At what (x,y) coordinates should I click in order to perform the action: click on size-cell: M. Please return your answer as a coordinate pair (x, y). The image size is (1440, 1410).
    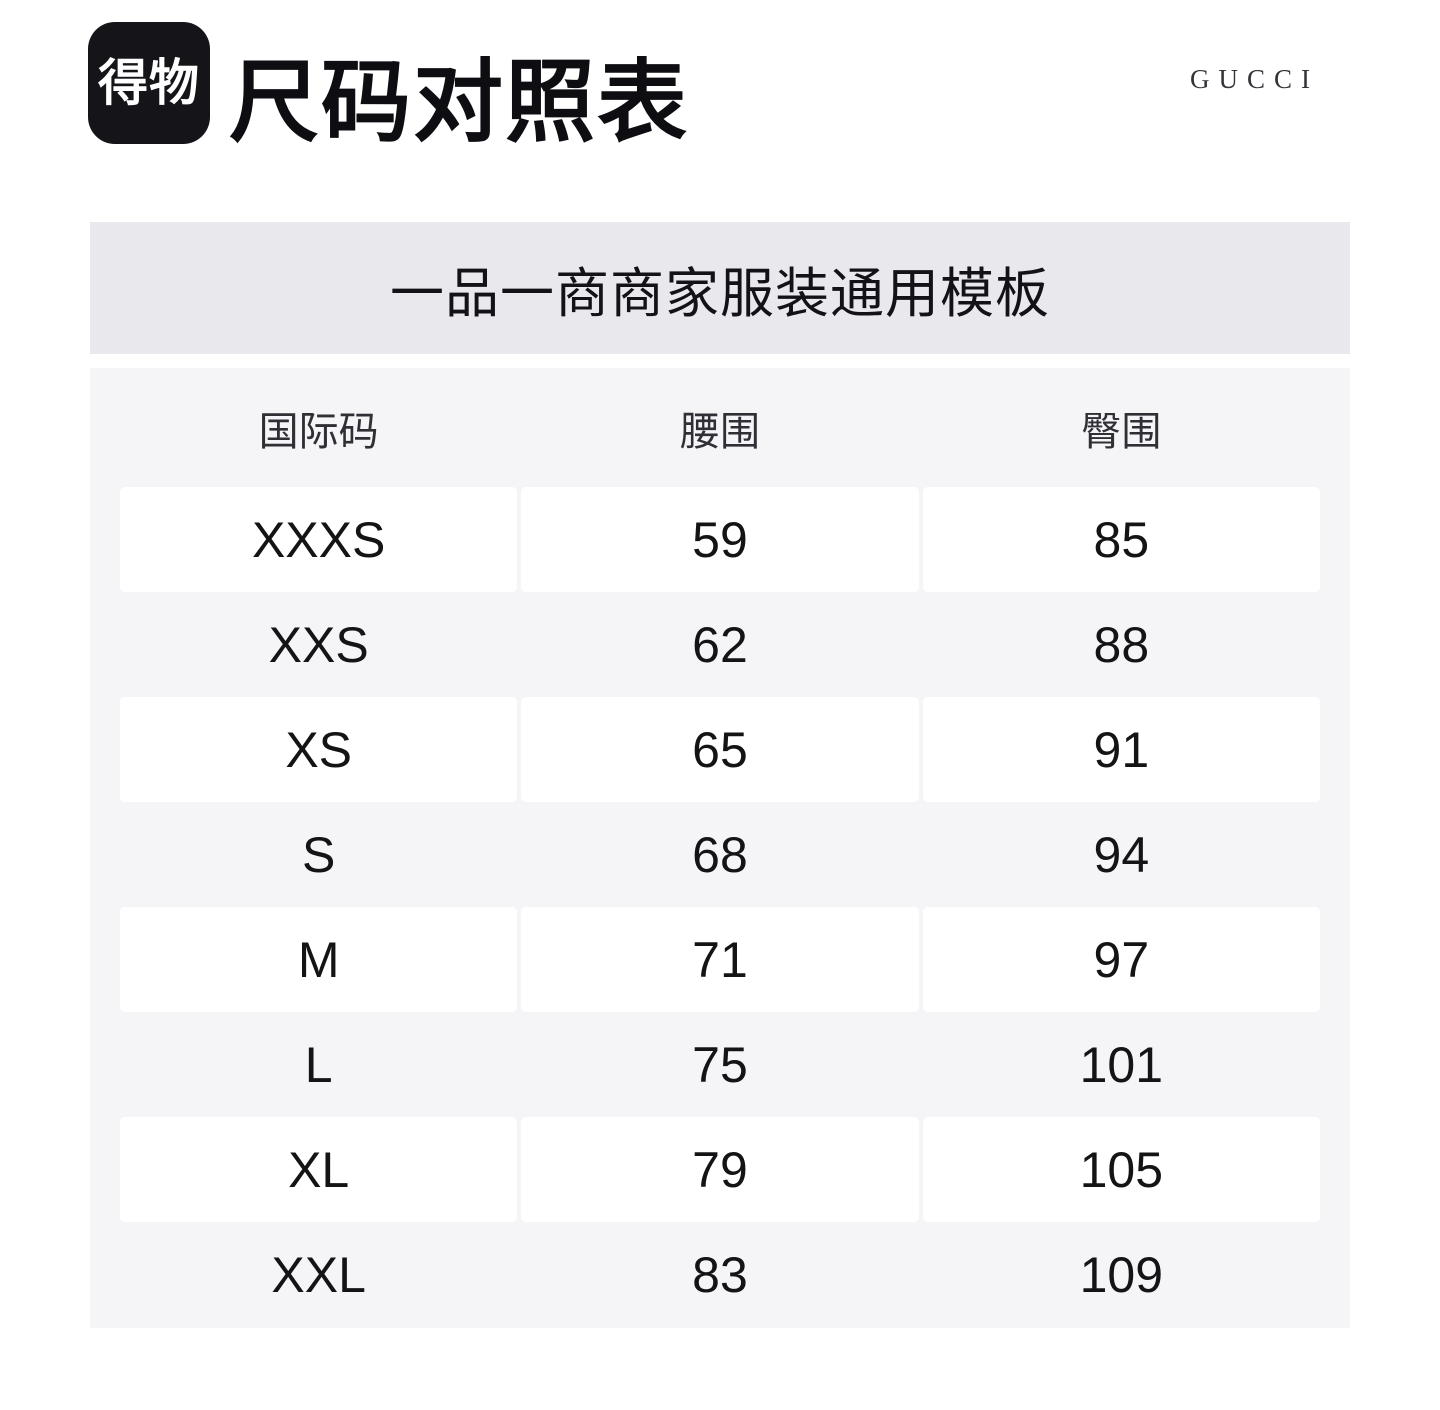
    Looking at the image, I should click on (319, 959).